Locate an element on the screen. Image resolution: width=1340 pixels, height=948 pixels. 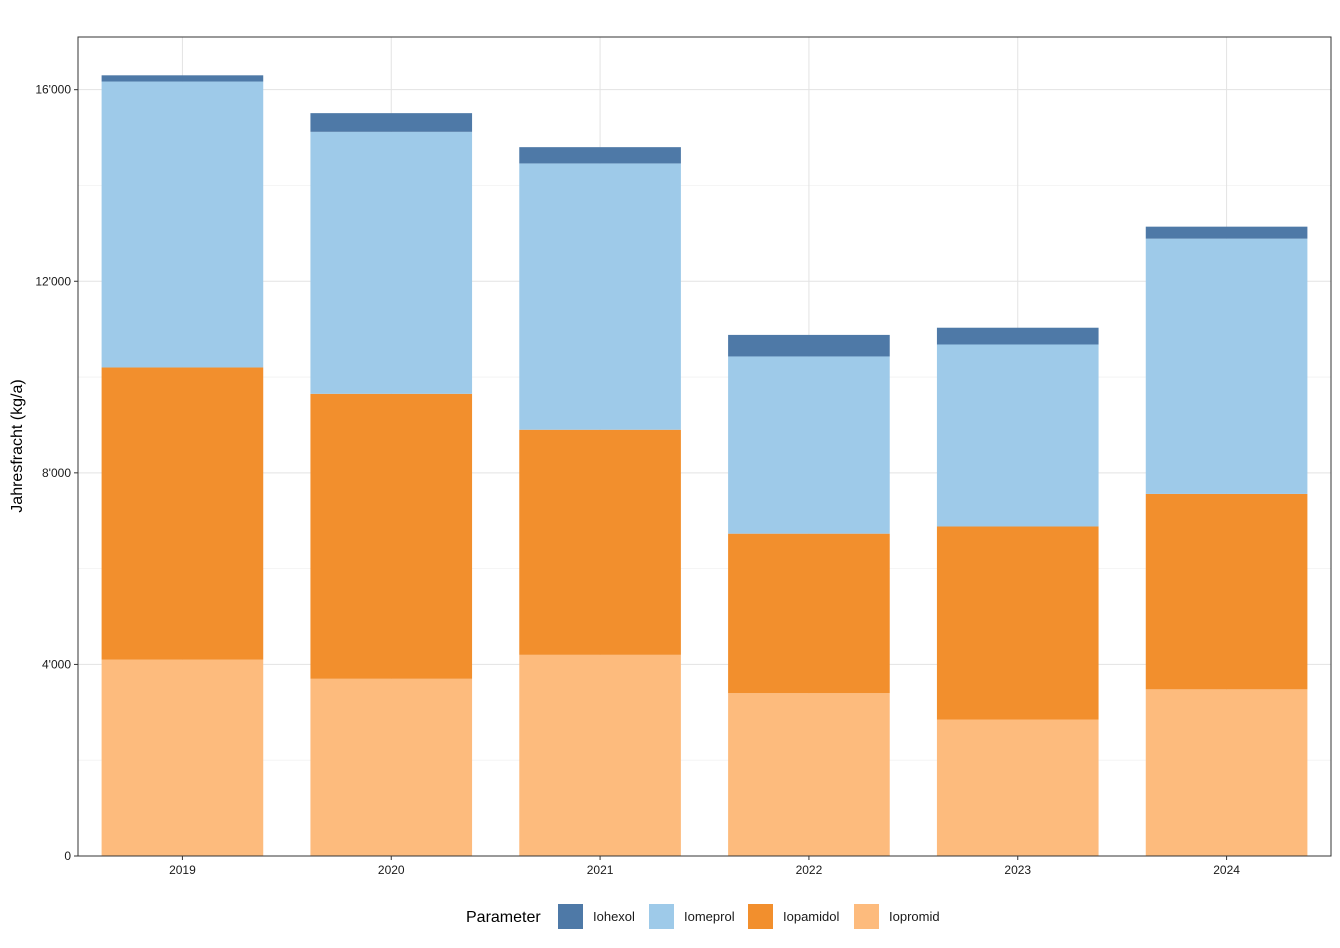
y-axis-title: Jahresfracht (kg/a) is located at coordinates (17, 445).